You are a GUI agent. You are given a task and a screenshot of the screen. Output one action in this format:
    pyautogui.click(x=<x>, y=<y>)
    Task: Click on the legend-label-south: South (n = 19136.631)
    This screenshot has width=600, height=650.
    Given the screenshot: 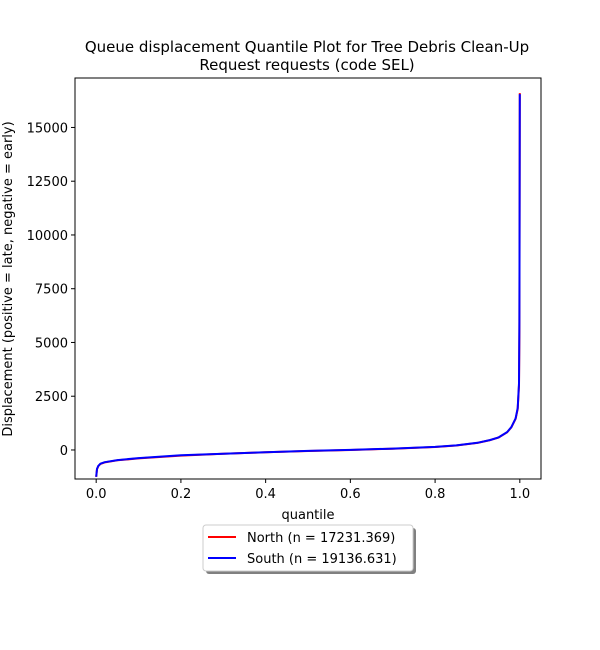 What is the action you would take?
    pyautogui.click(x=322, y=559)
    